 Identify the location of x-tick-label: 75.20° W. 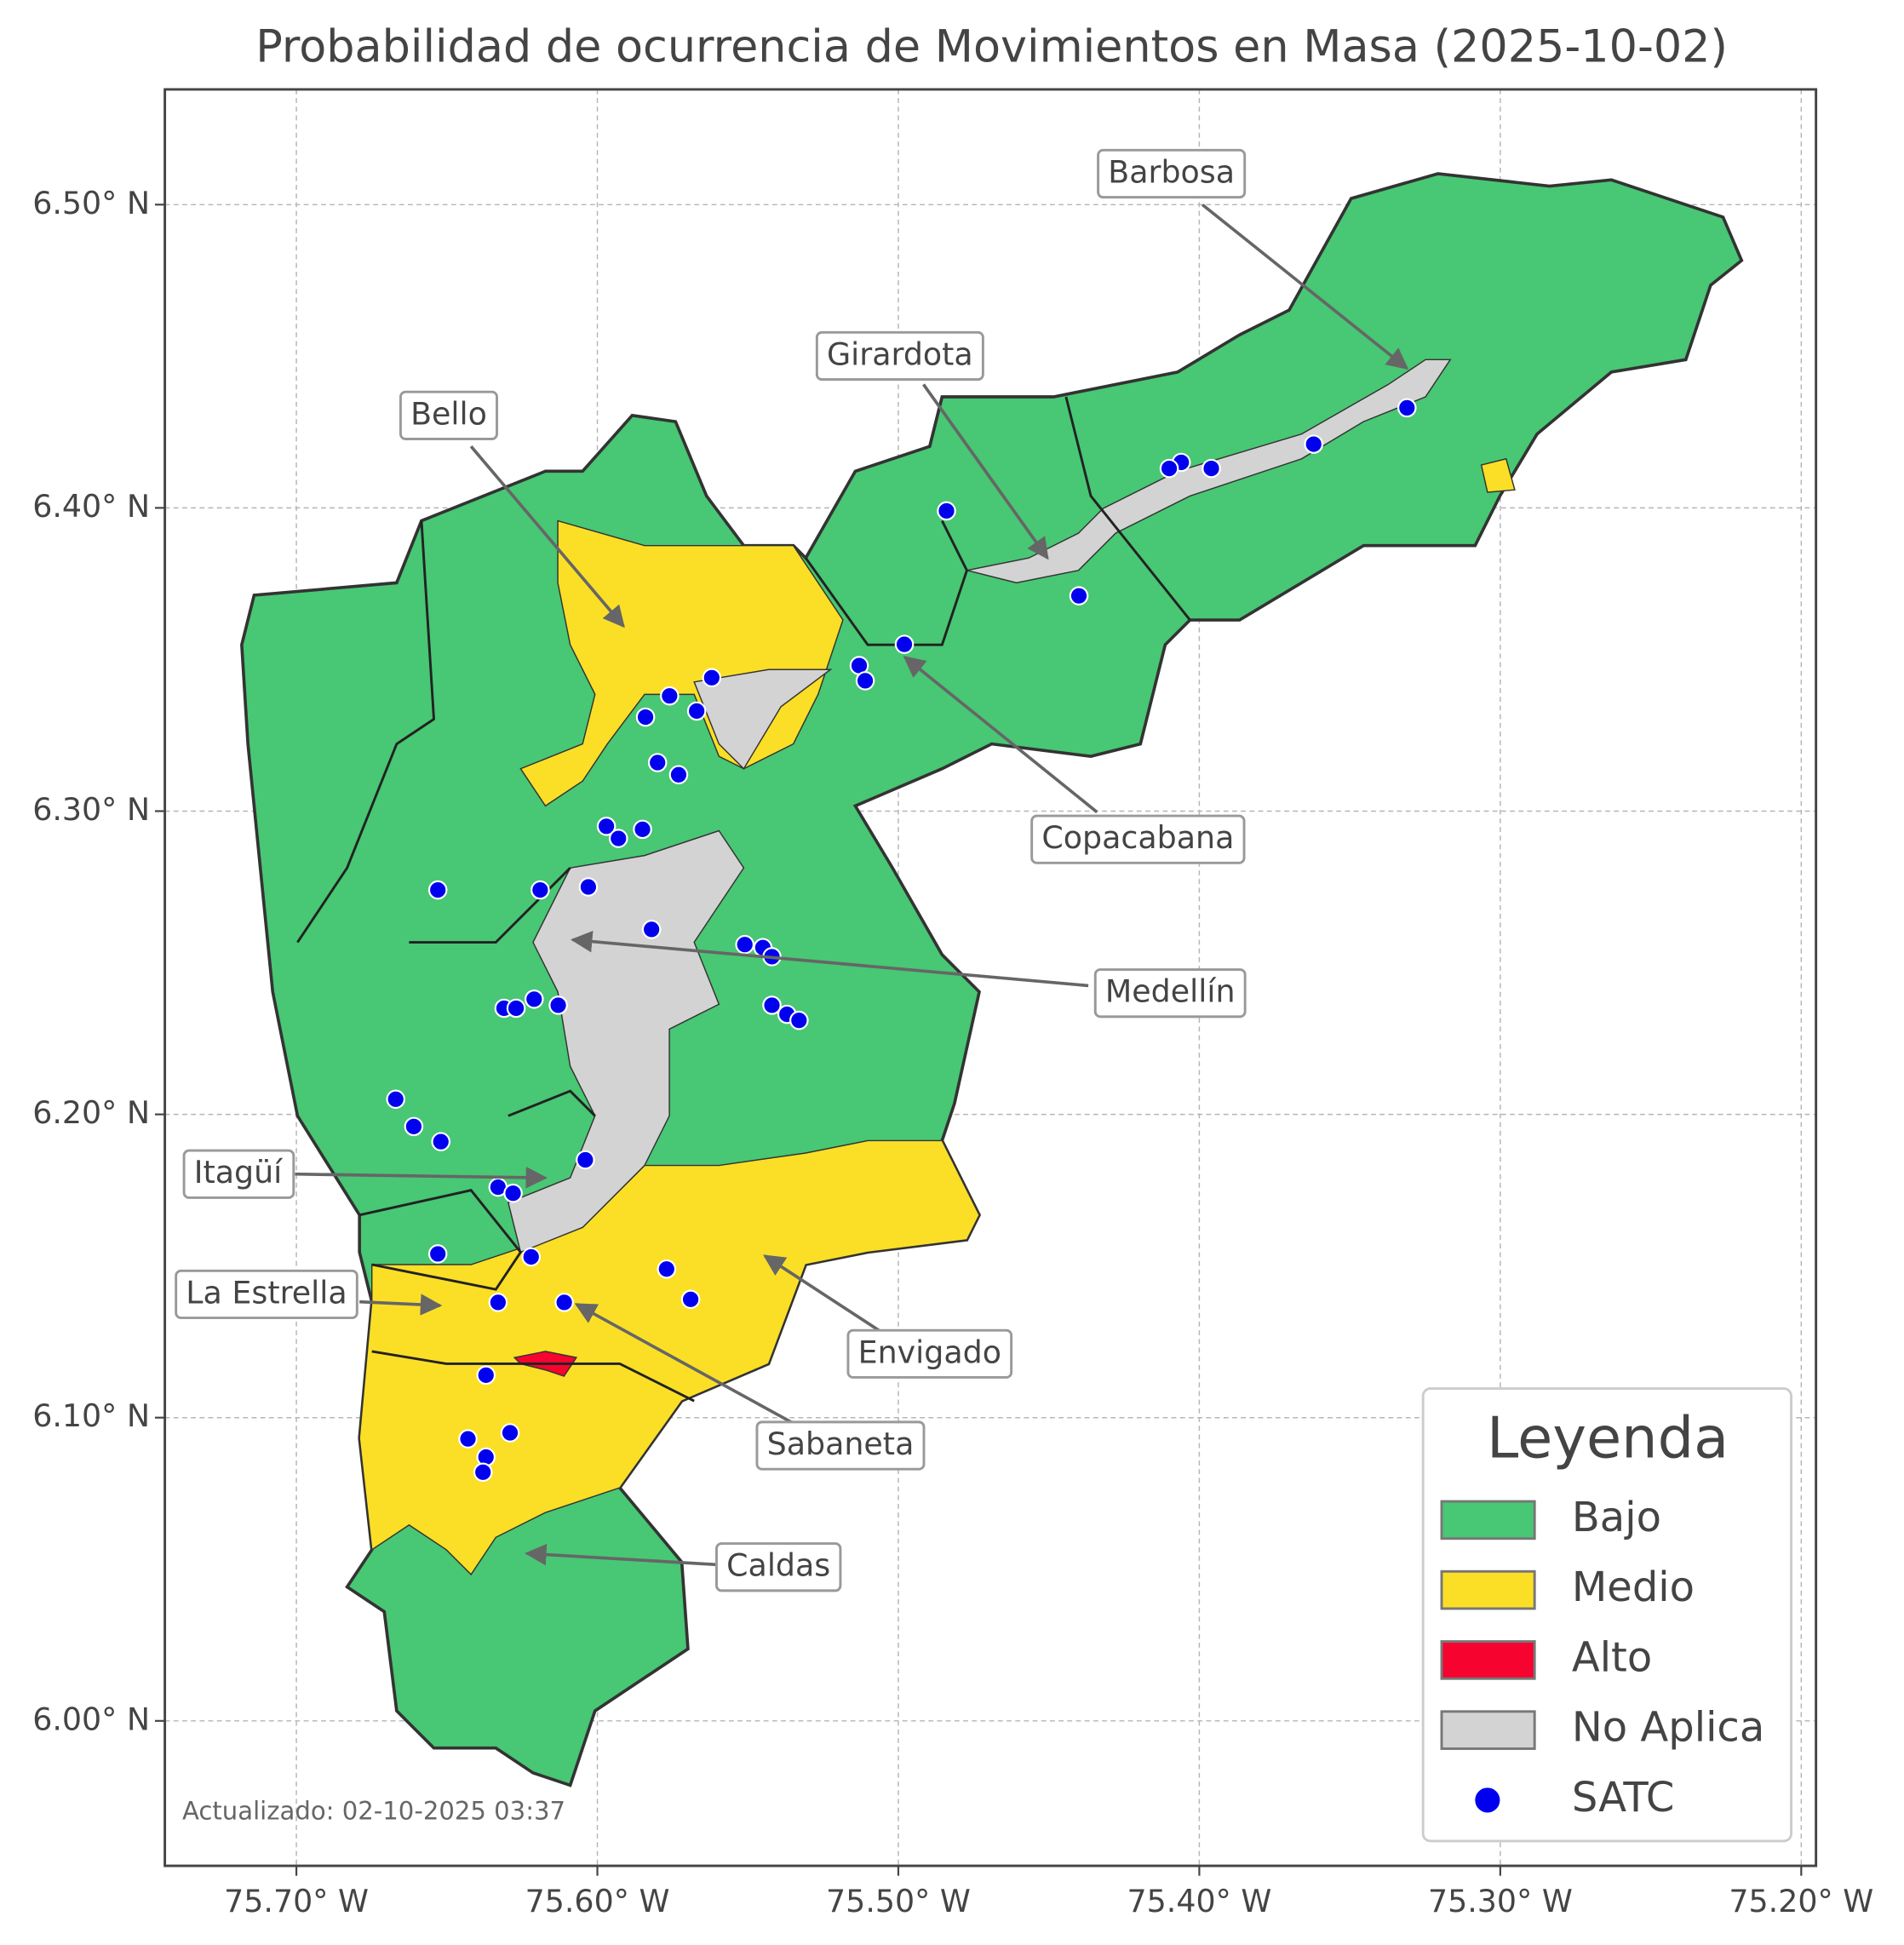
(1801, 1901).